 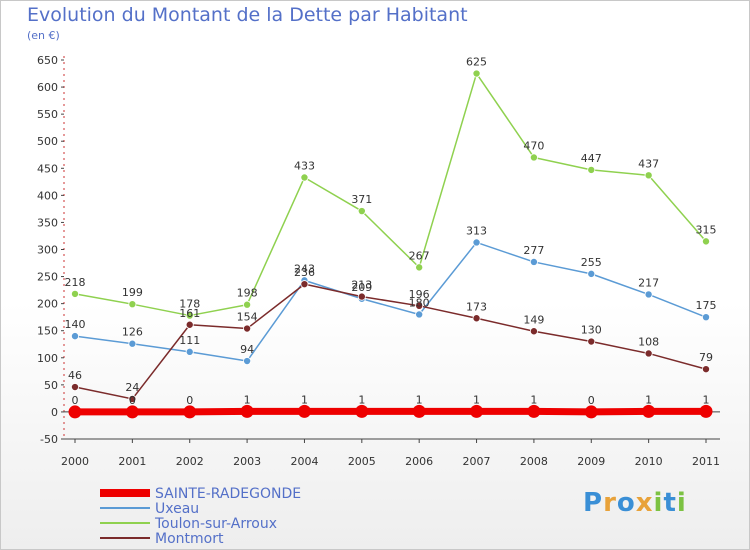 What do you see at coordinates (132, 292) in the screenshot?
I see `data-label: 199` at bounding box center [132, 292].